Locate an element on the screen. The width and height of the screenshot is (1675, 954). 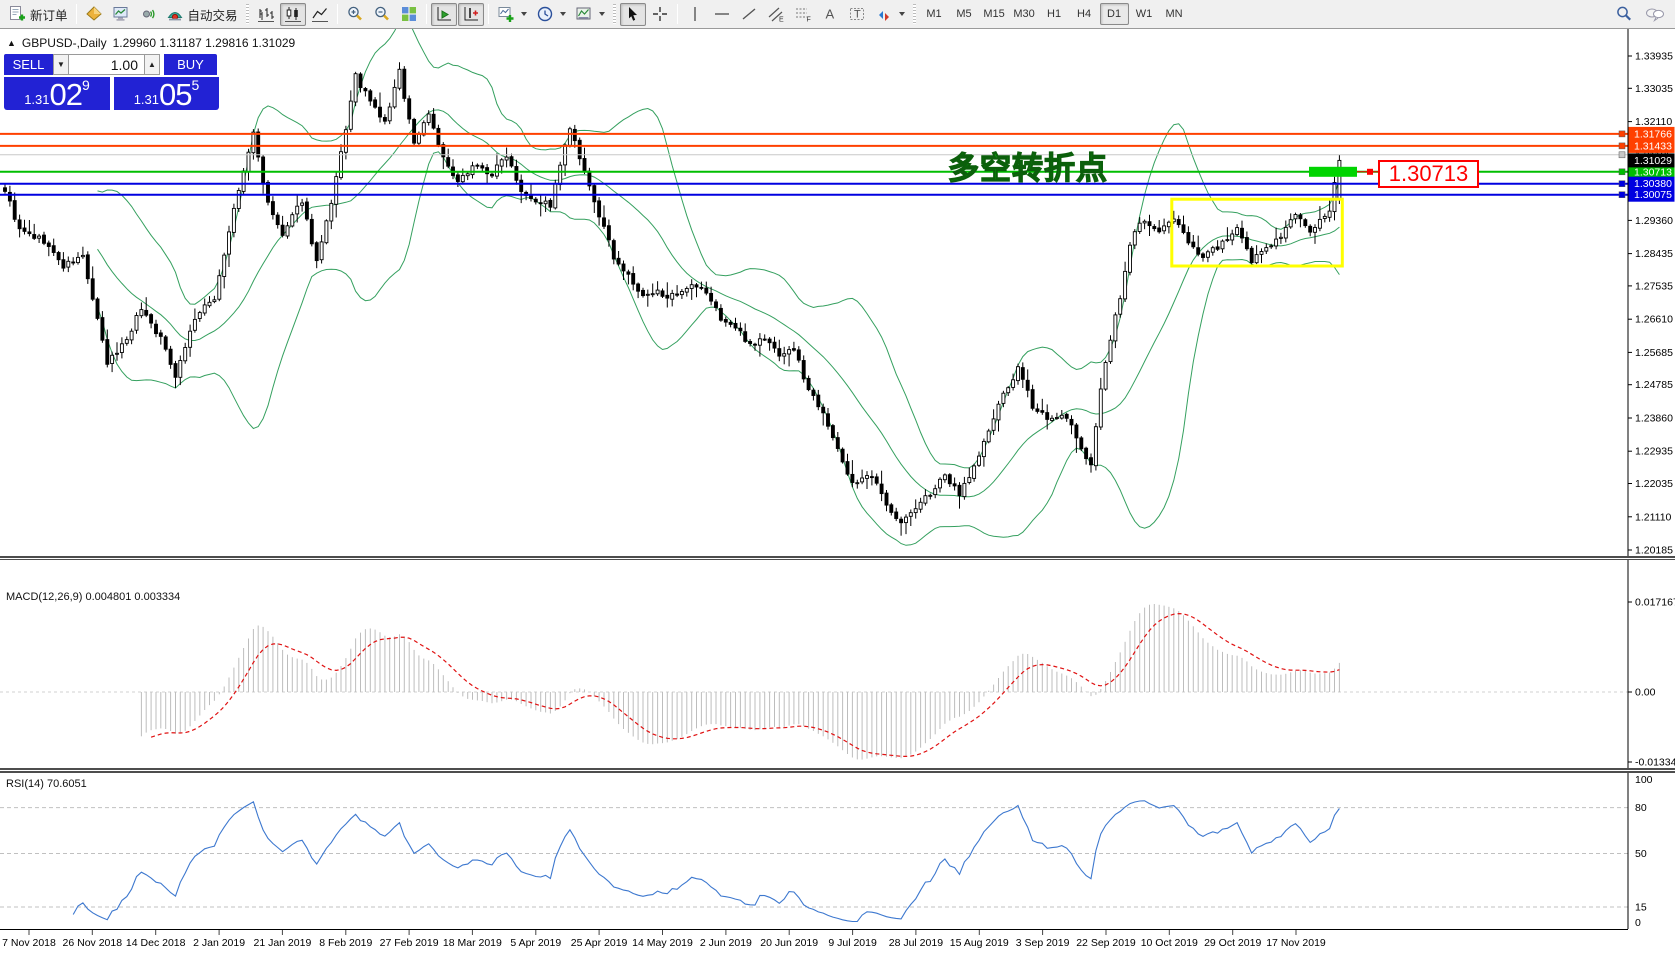
zoom-out-icon is located at coordinates (381, 13).